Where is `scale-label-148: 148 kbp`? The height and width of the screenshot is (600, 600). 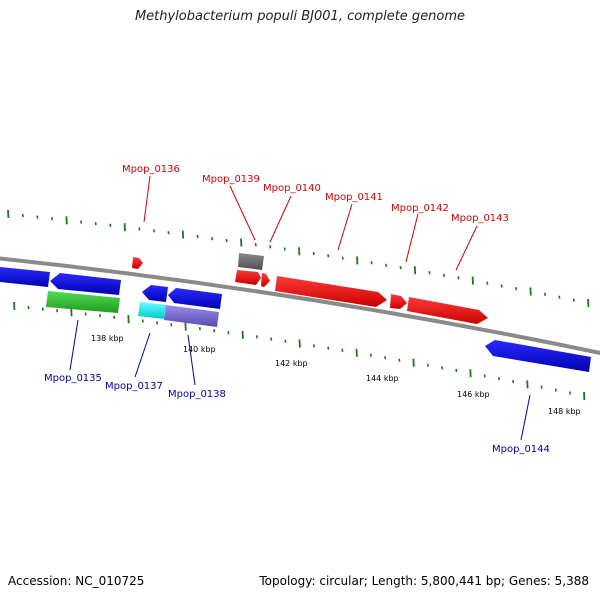 scale-label-148: 148 kbp is located at coordinates (564, 411).